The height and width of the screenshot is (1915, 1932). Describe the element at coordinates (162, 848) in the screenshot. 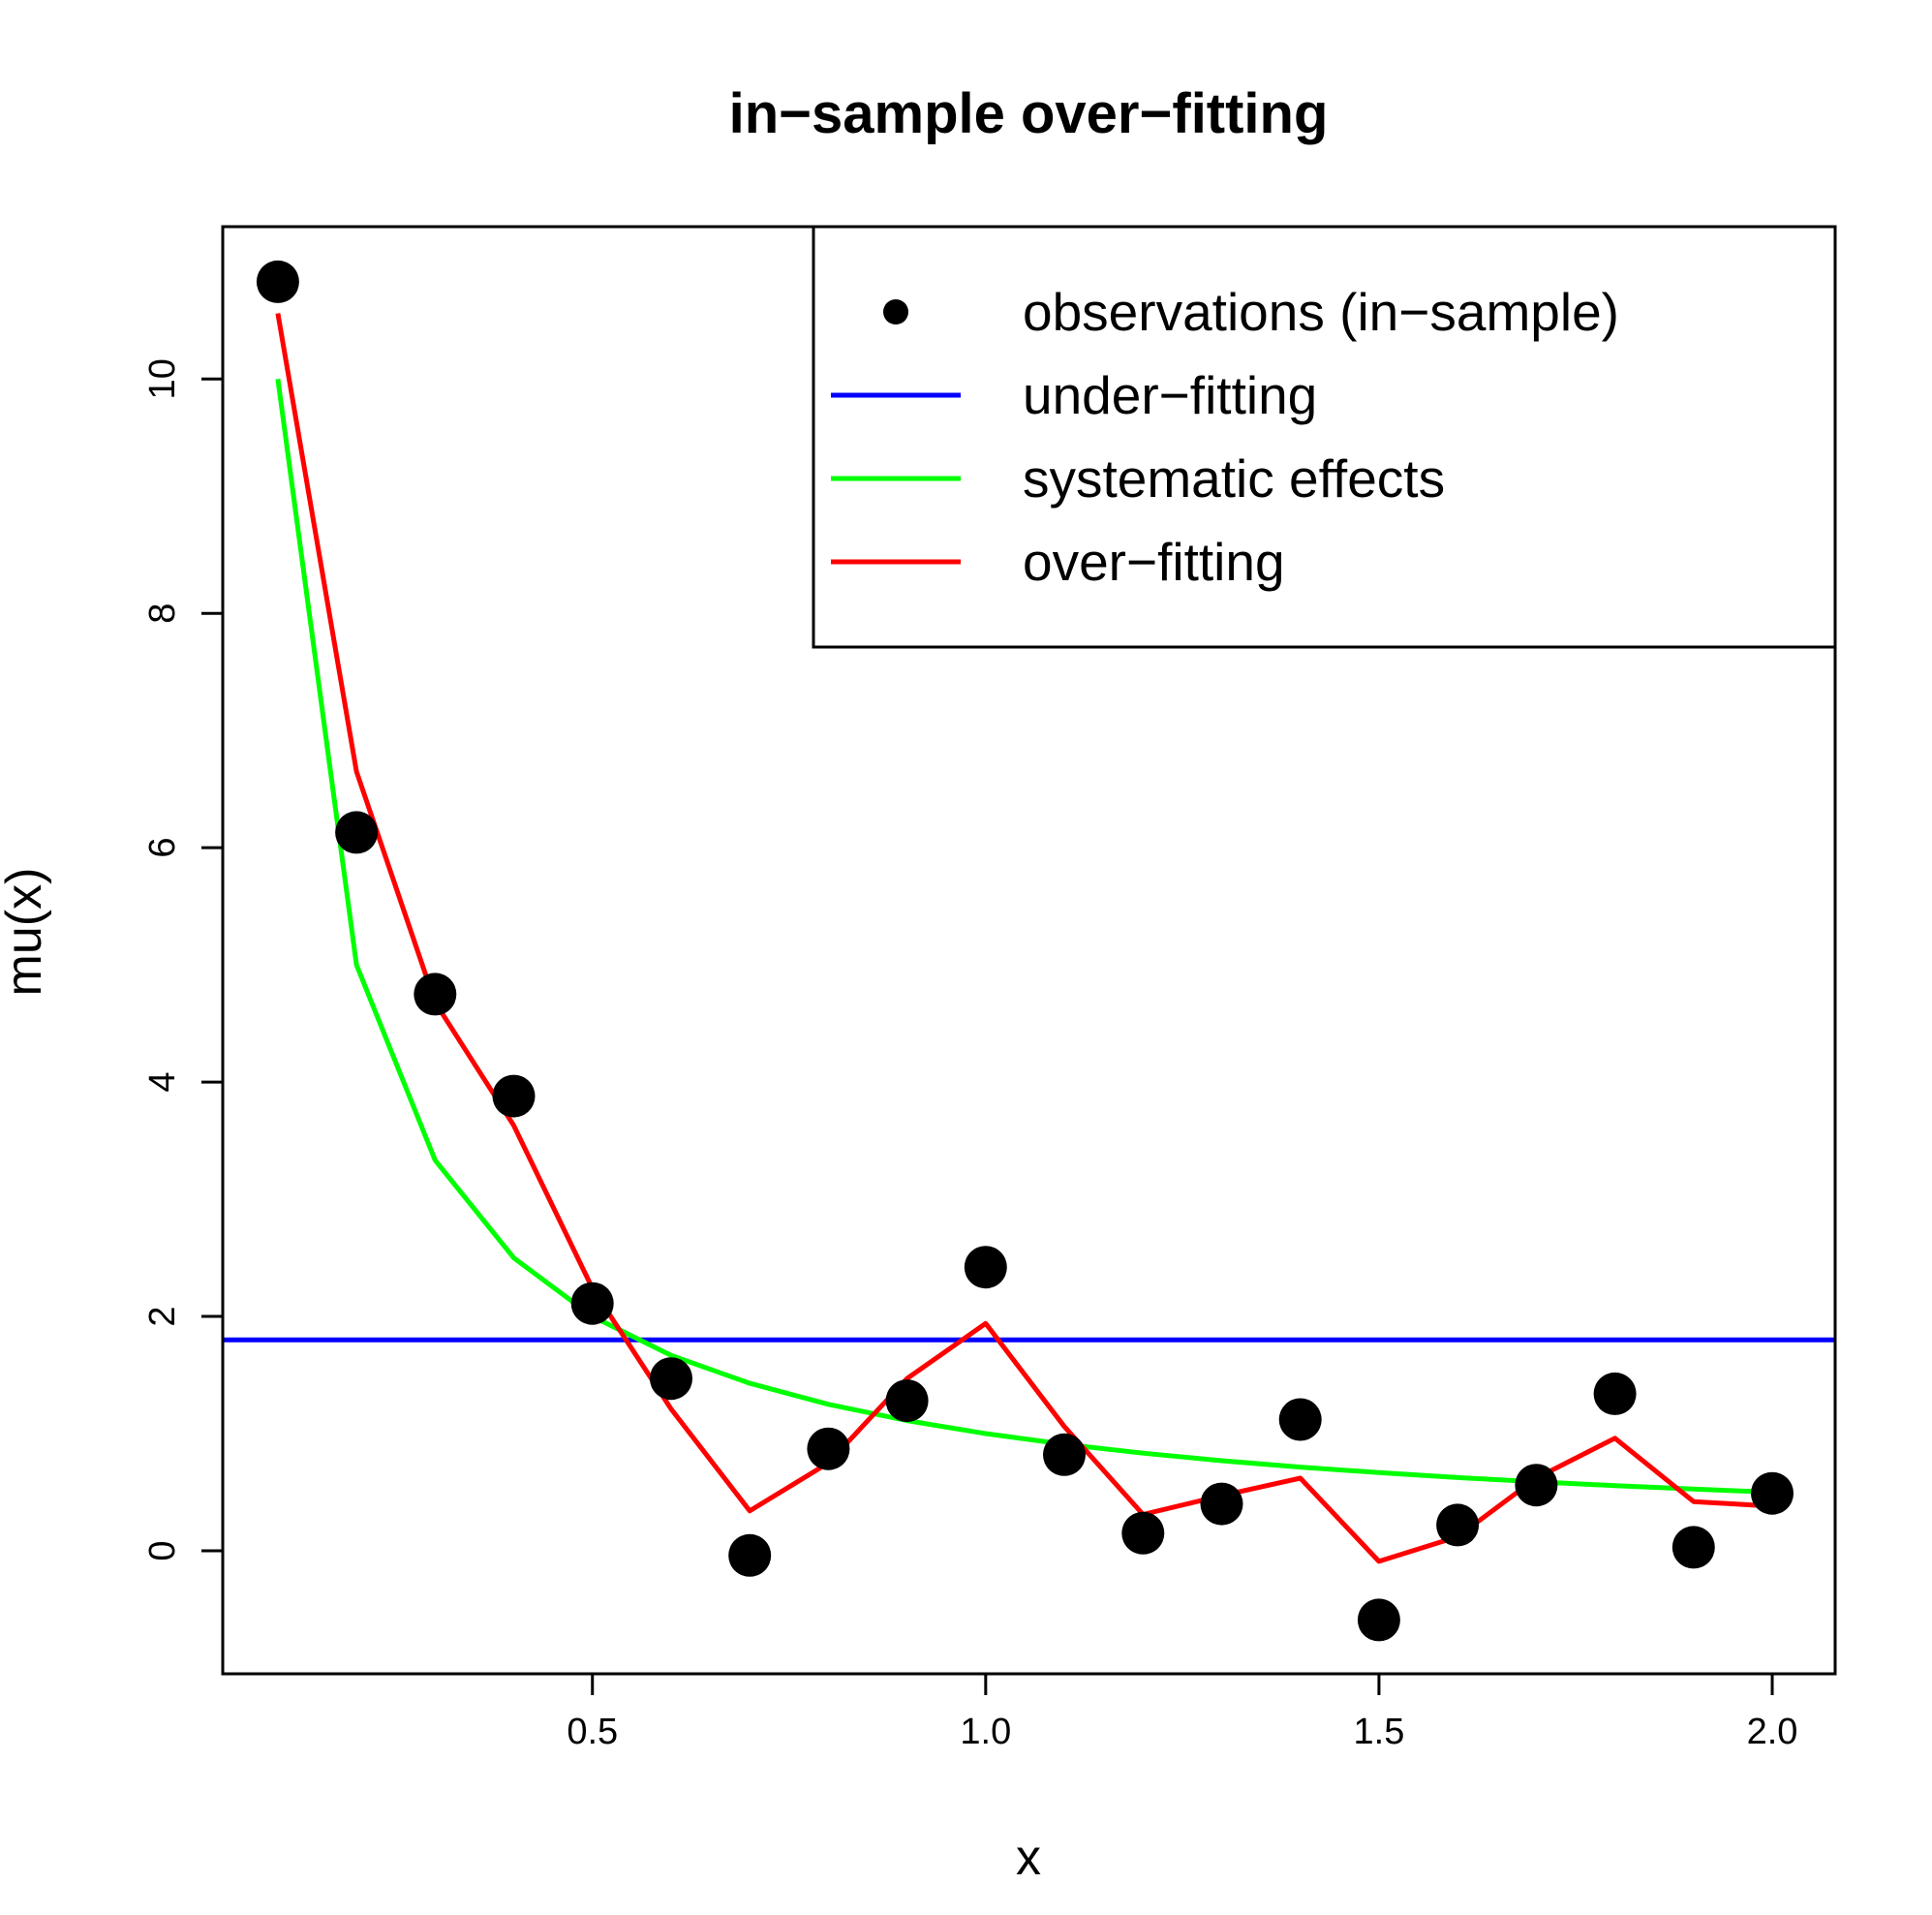

I see `y-tick-label: 6` at that location.